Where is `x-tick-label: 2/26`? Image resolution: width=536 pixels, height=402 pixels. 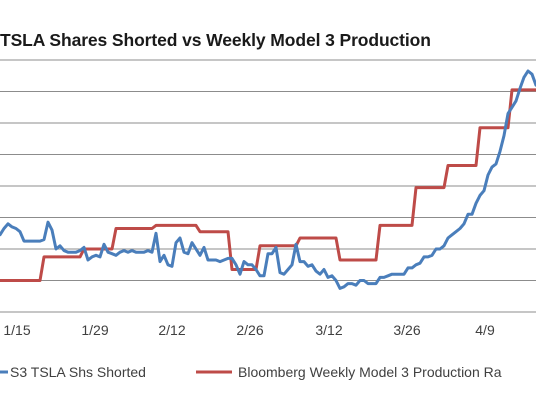
x-tick-label: 2/26 is located at coordinates (249, 330).